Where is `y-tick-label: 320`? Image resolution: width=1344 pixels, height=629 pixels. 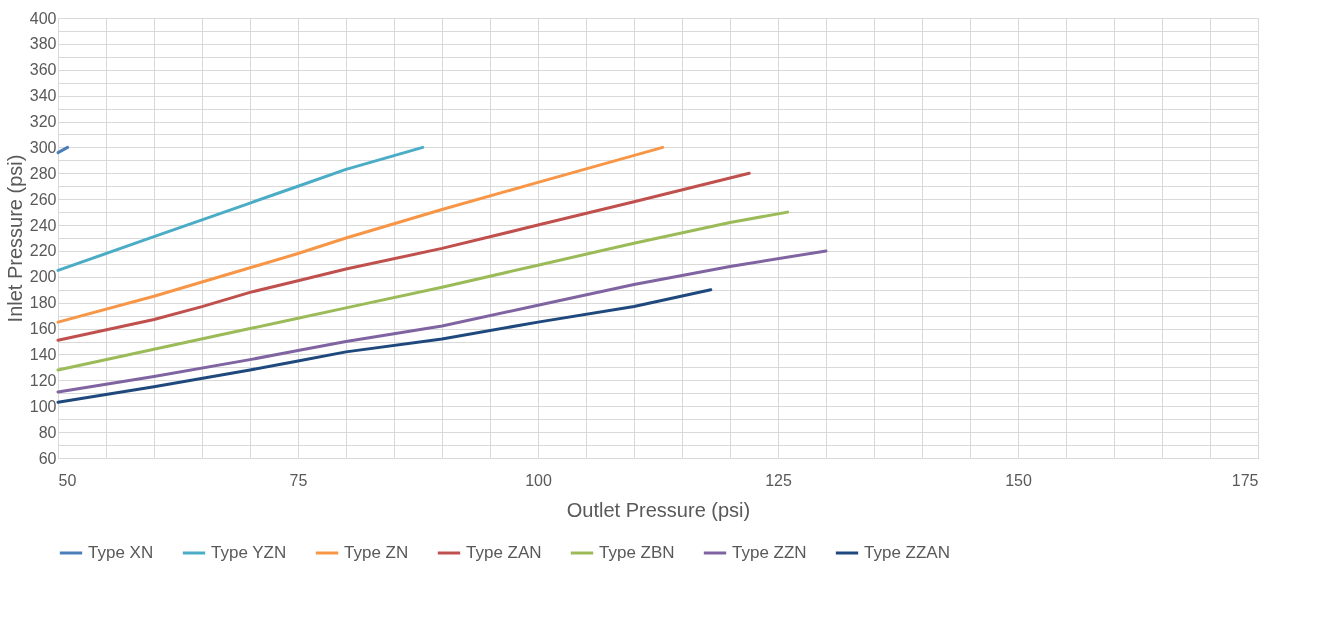 y-tick-label: 320 is located at coordinates (43, 122).